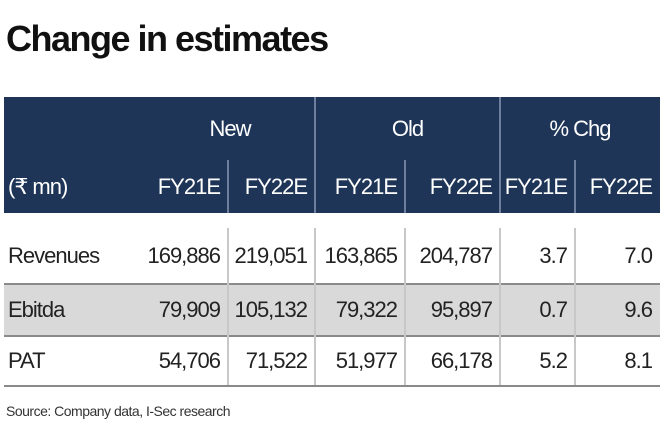 The width and height of the screenshot is (660, 440). What do you see at coordinates (167, 38) in the screenshot?
I see `title: Change in estimates` at bounding box center [167, 38].